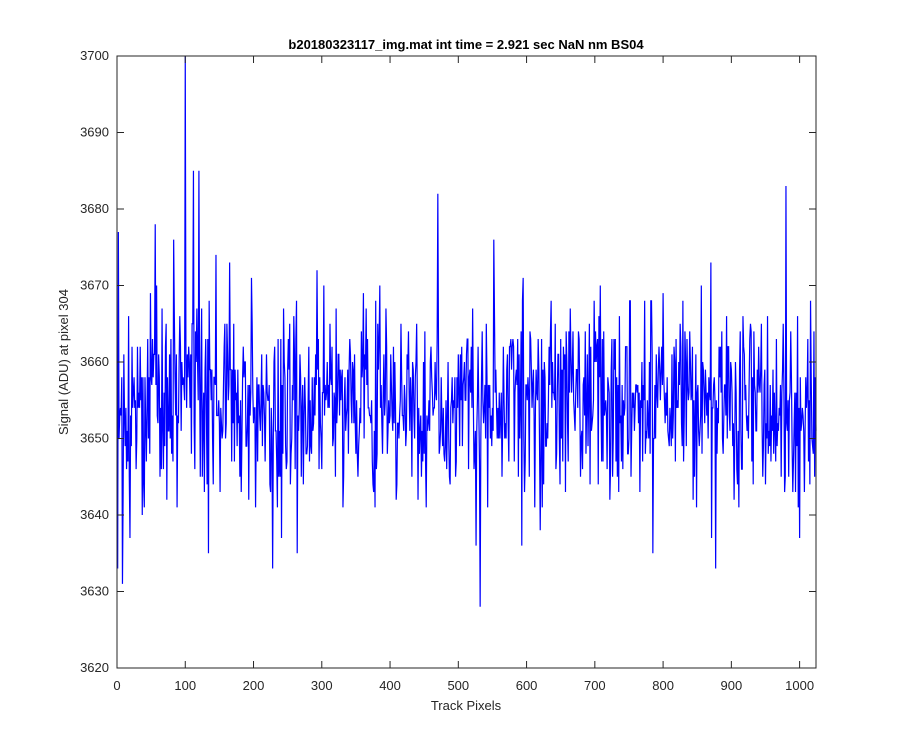 Image resolution: width=900 pixels, height=750 pixels. What do you see at coordinates (799, 685) in the screenshot?
I see `x-tick-label: 1000` at bounding box center [799, 685].